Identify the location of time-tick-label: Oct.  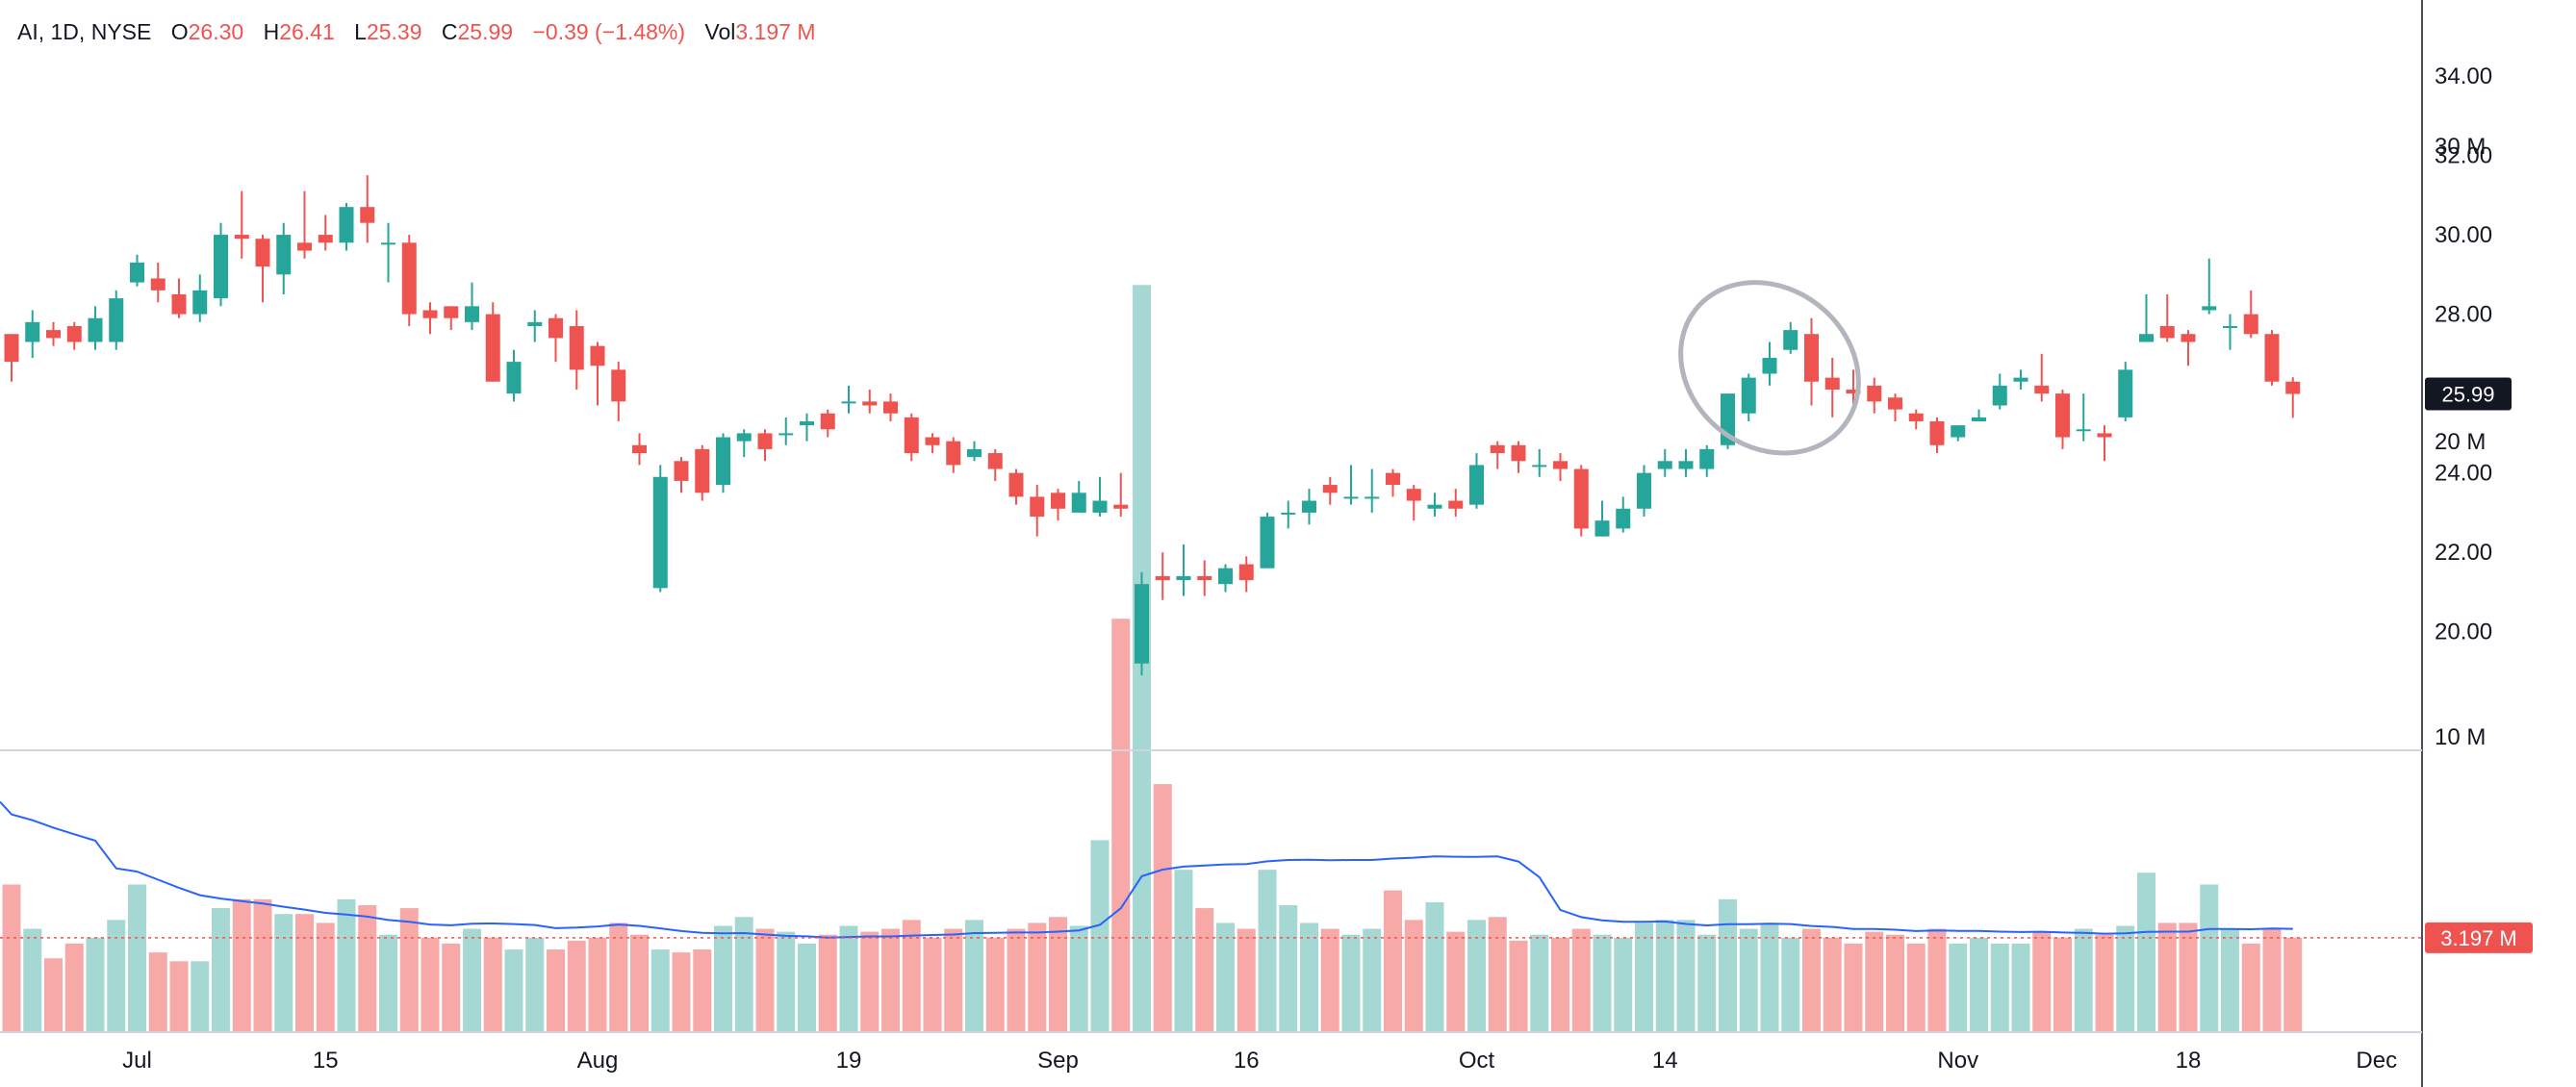
(1477, 1061).